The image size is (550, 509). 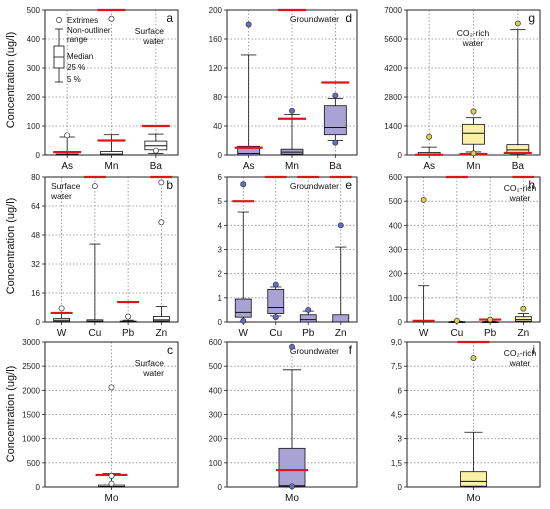 What do you see at coordinates (243, 252) in the screenshot?
I see `box-W` at bounding box center [243, 252].